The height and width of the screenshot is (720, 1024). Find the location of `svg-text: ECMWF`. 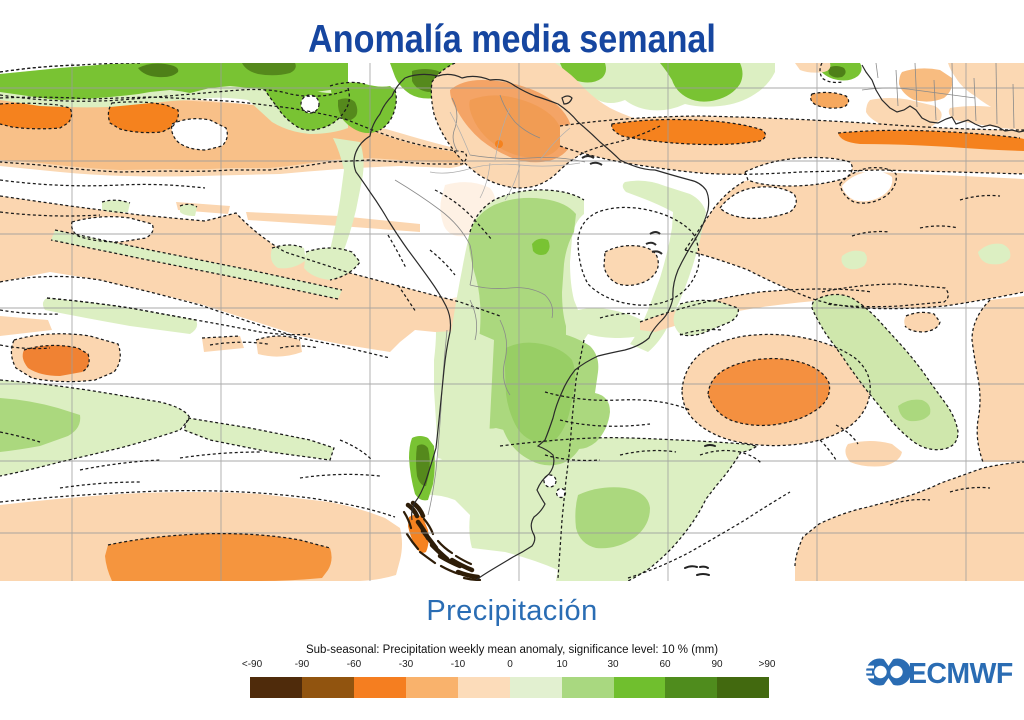

svg-text: ECMWF is located at coordinates (960, 674).